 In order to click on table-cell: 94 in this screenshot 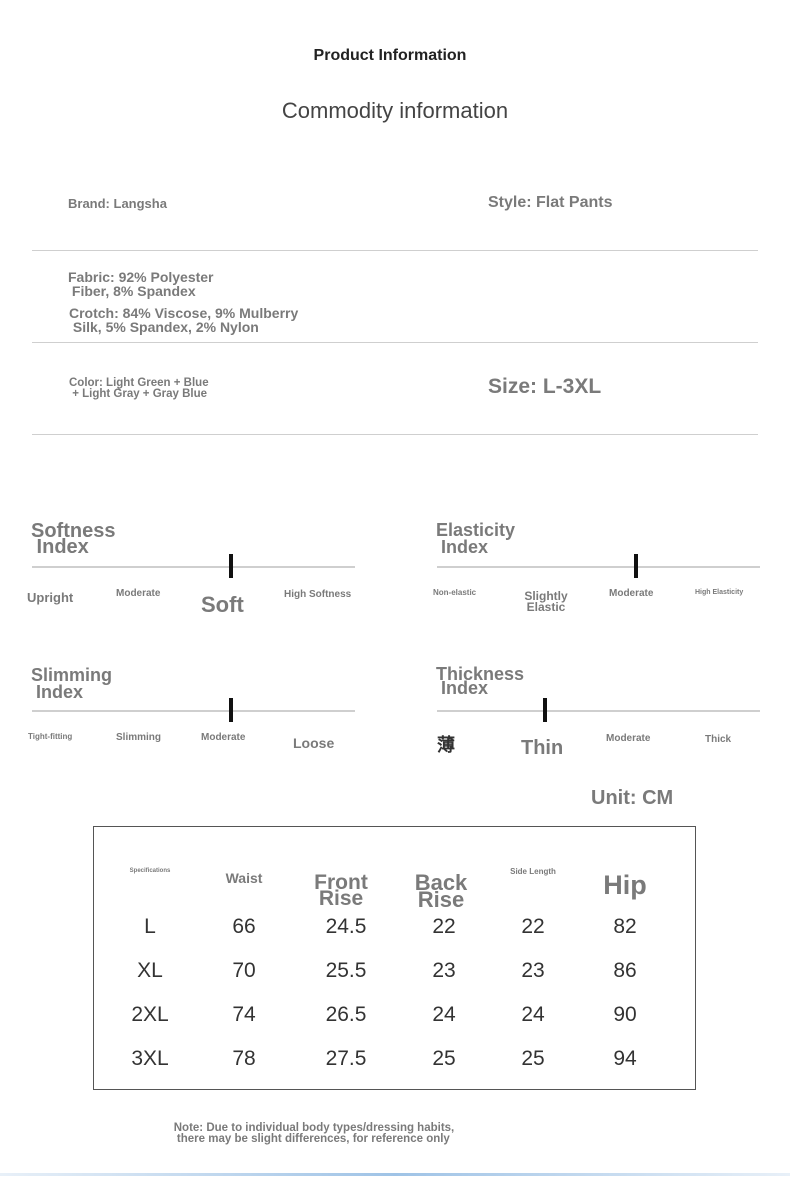, I will do `click(625, 1058)`.